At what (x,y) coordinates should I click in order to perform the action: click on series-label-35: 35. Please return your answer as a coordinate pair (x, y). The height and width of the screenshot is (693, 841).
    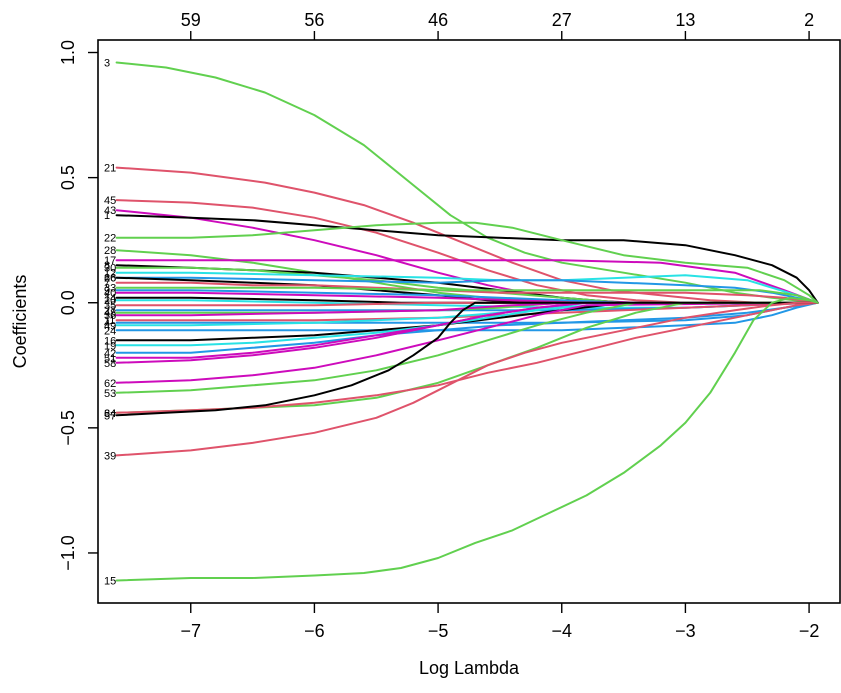
    Looking at the image, I should click on (110, 306).